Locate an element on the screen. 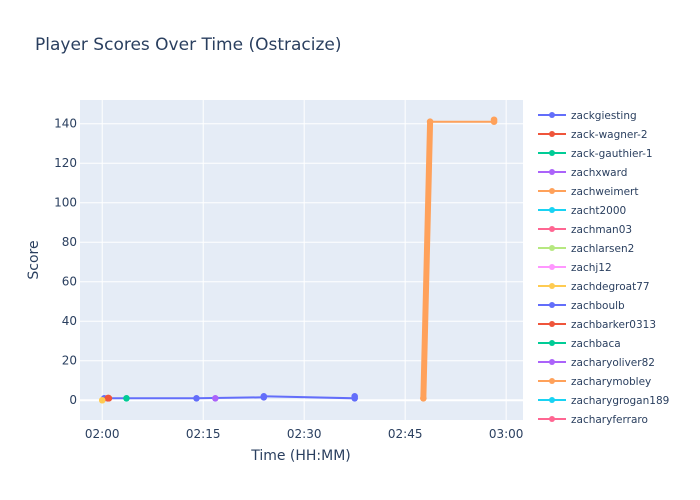 Image resolution: width=700 pixels, height=500 pixels. legend-label: zachbaca is located at coordinates (596, 344).